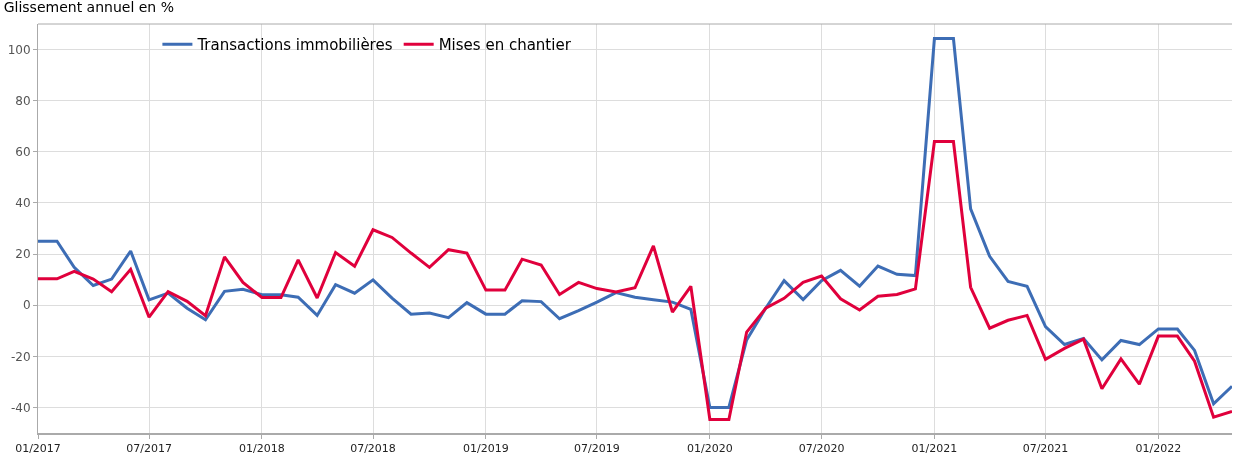 Image resolution: width=1234 pixels, height=461 pixels. I want to click on y-tick-label: 0, so click(26, 305).